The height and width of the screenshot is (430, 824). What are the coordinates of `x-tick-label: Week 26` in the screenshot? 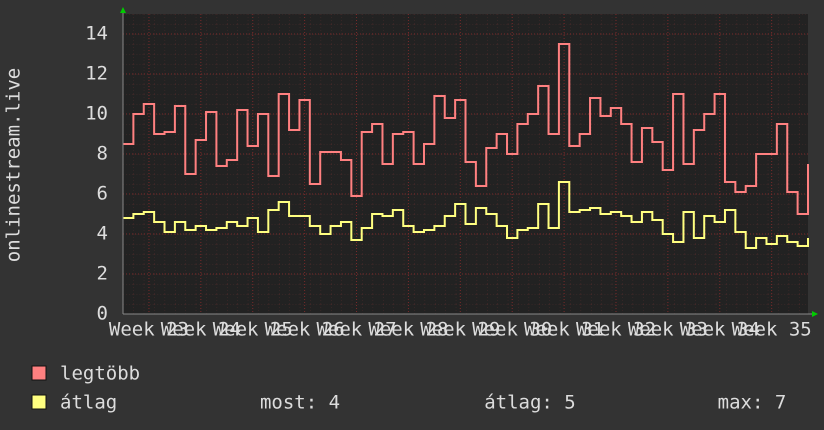 It's located at (305, 330).